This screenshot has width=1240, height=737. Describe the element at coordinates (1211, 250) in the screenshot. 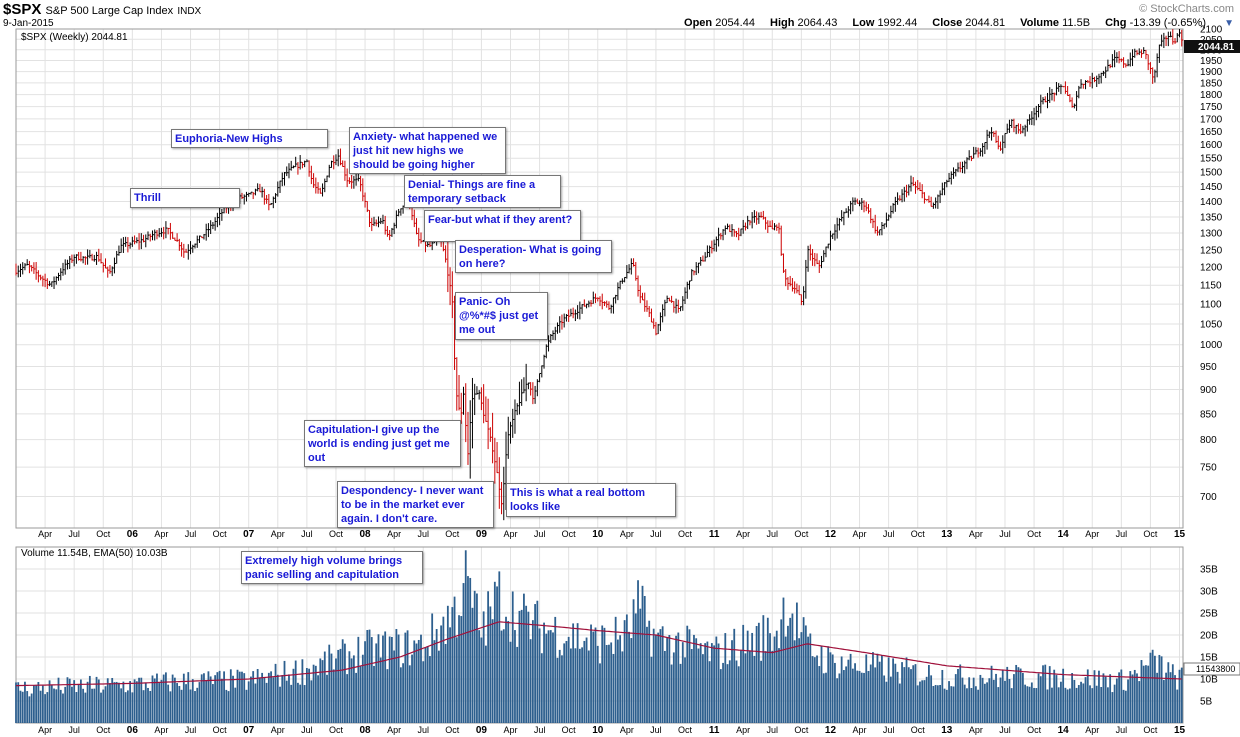

I see `price-y-tick-label: 1250` at that location.